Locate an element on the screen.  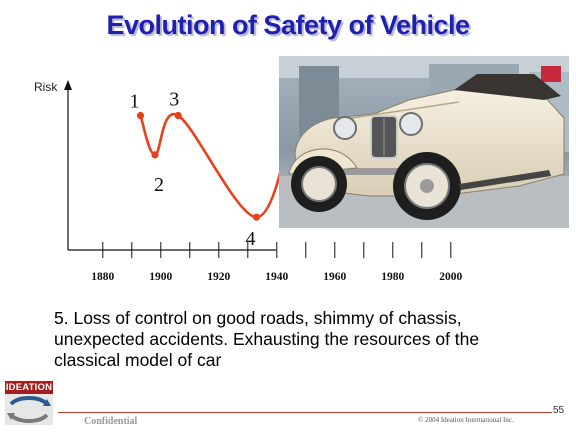
footer-confidential: Confidential is located at coordinates (111, 421).